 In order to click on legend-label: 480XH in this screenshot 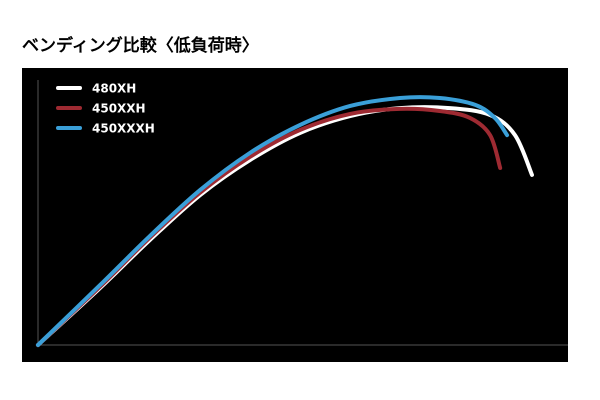, I will do `click(114, 89)`.